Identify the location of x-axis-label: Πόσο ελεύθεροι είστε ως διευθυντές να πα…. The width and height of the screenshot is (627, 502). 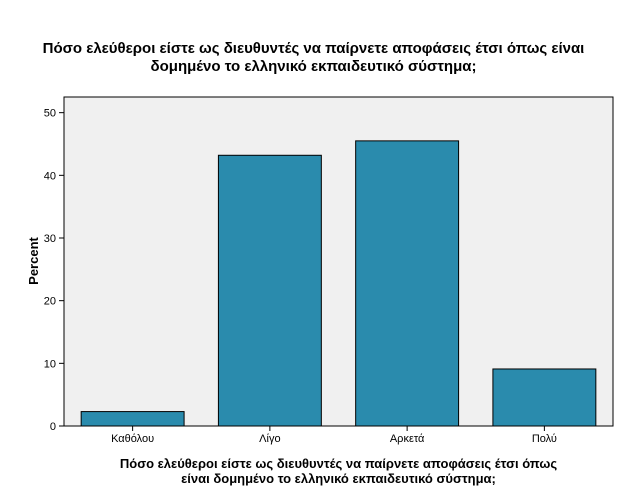
(338, 471).